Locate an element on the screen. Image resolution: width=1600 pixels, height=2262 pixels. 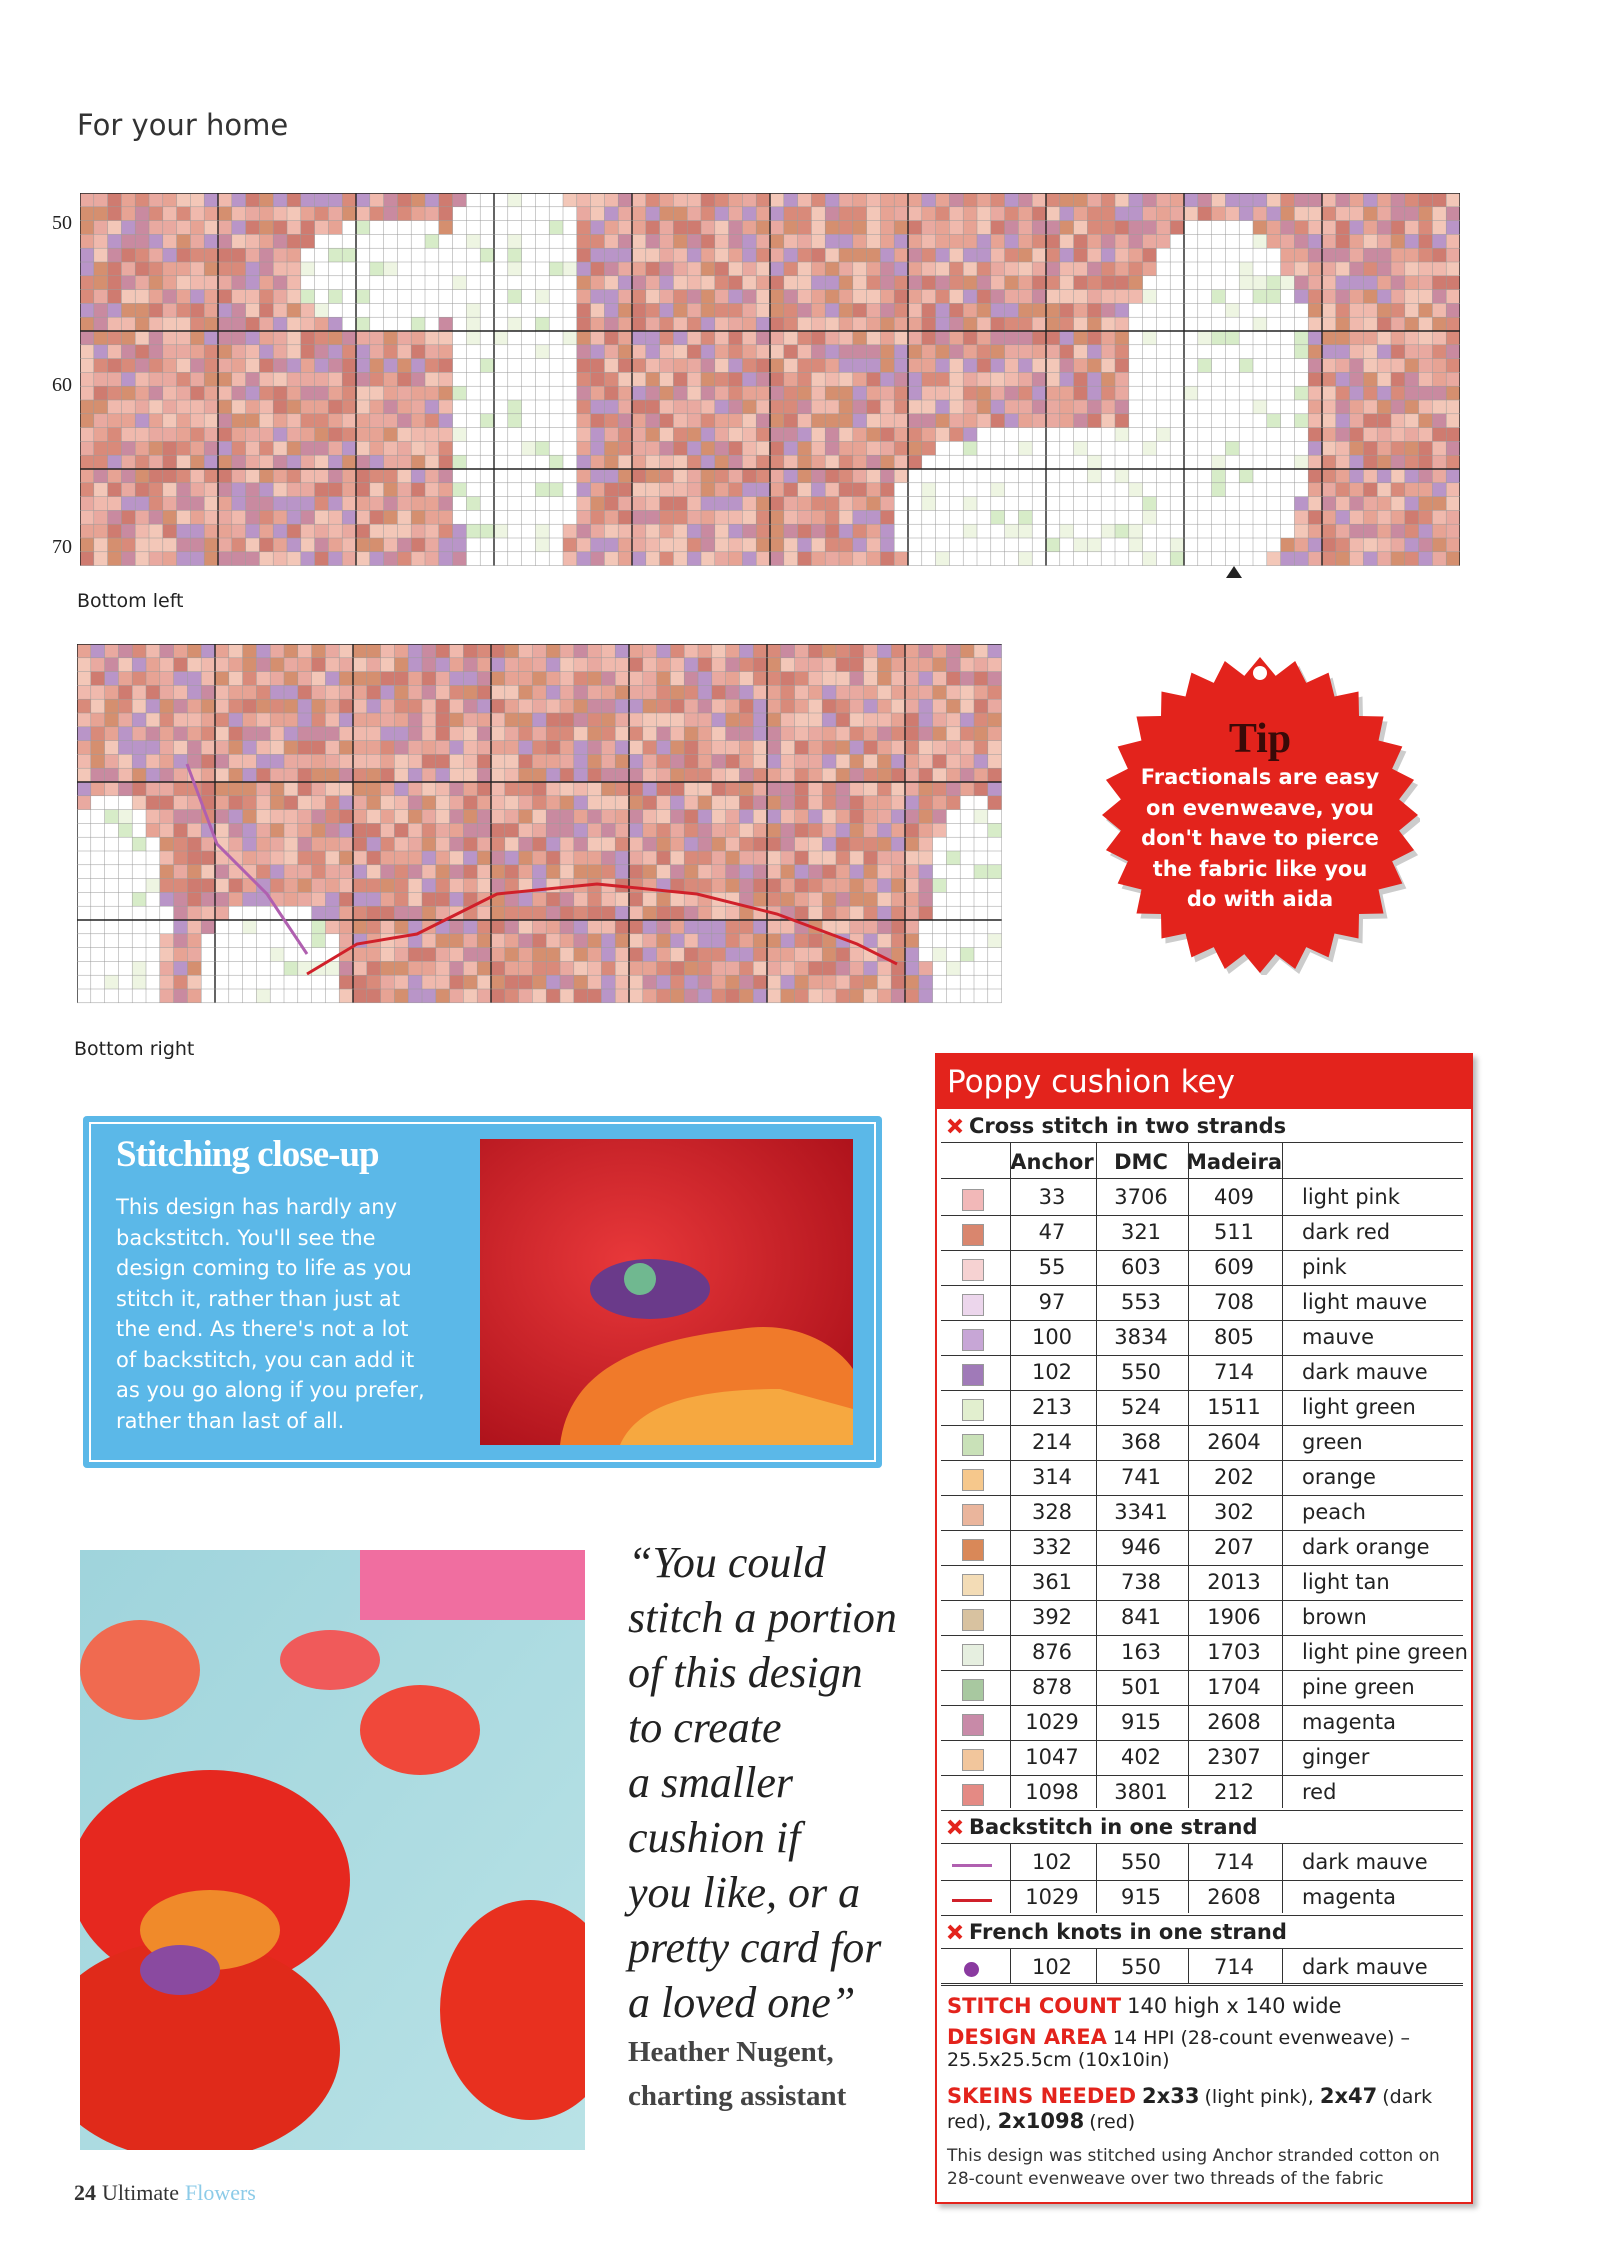
section-name: Flowers is located at coordinates (220, 2192).